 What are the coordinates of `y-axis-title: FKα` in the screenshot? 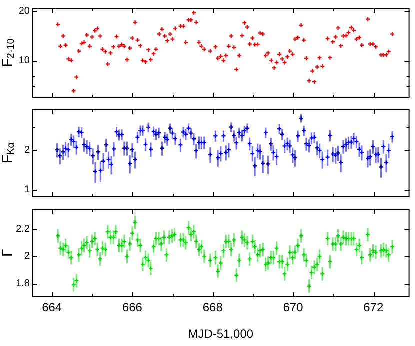 It's located at (8, 153).